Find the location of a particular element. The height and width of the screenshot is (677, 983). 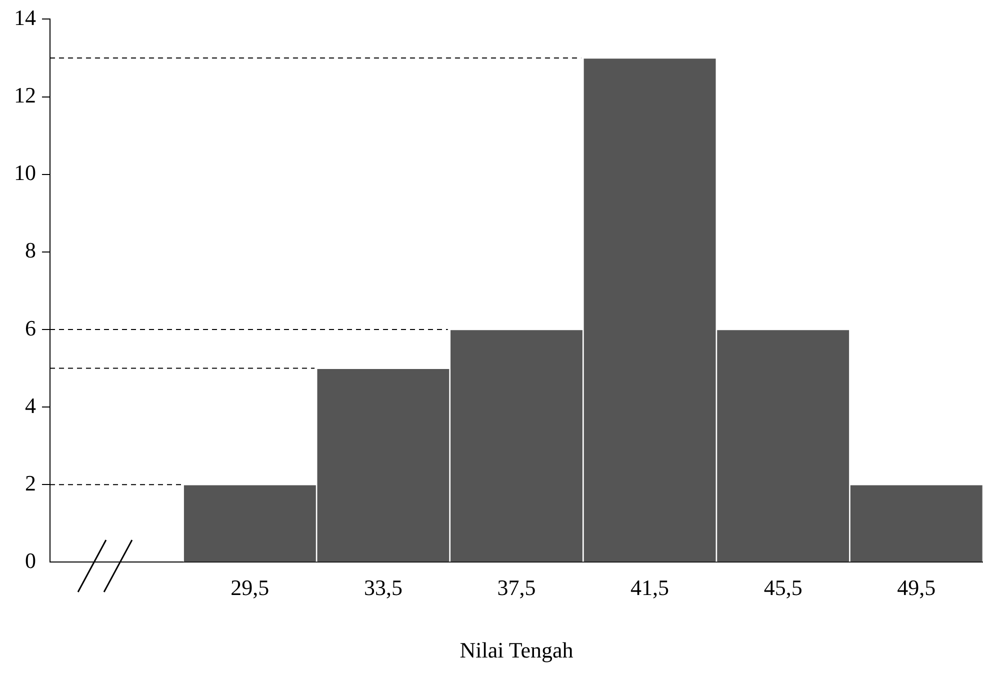

y-tick-label: 12 is located at coordinates (25, 95).